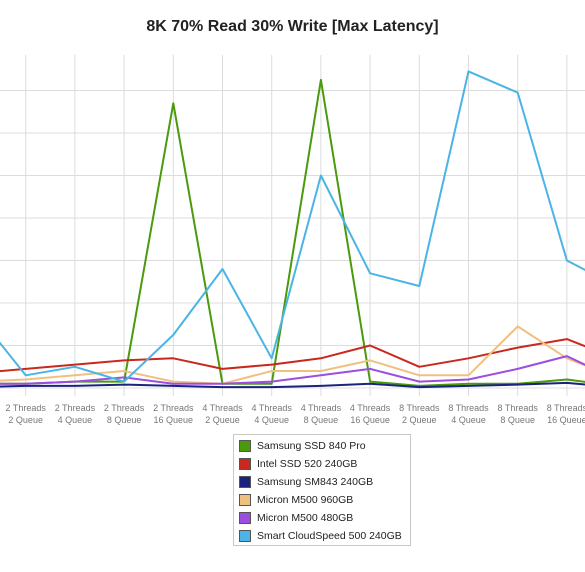  Describe the element at coordinates (370, 414) in the screenshot. I see `x-tick-label: 4 Threads 16 Queue` at that location.